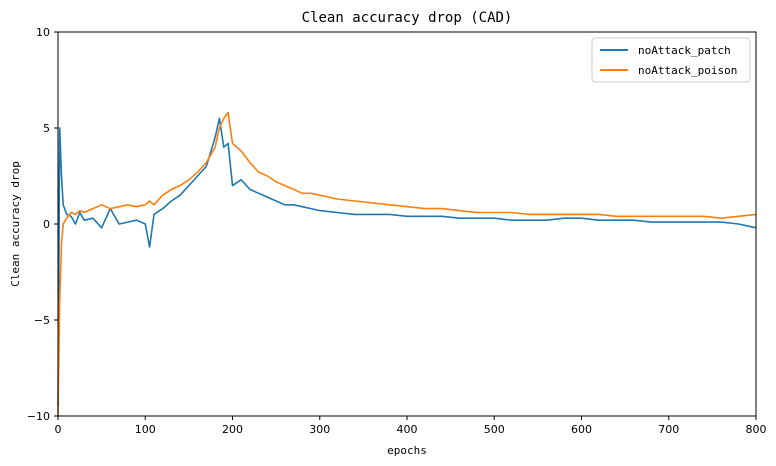 This screenshot has height=466, width=776. I want to click on legend-box, so click(671, 60).